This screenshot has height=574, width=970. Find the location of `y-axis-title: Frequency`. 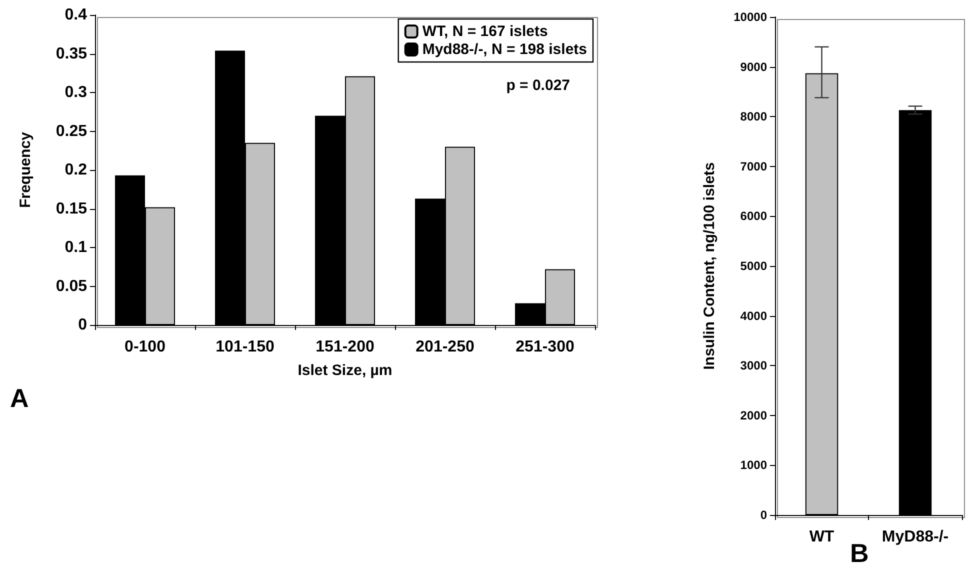

y-axis-title: Frequency is located at coordinates (25, 169).